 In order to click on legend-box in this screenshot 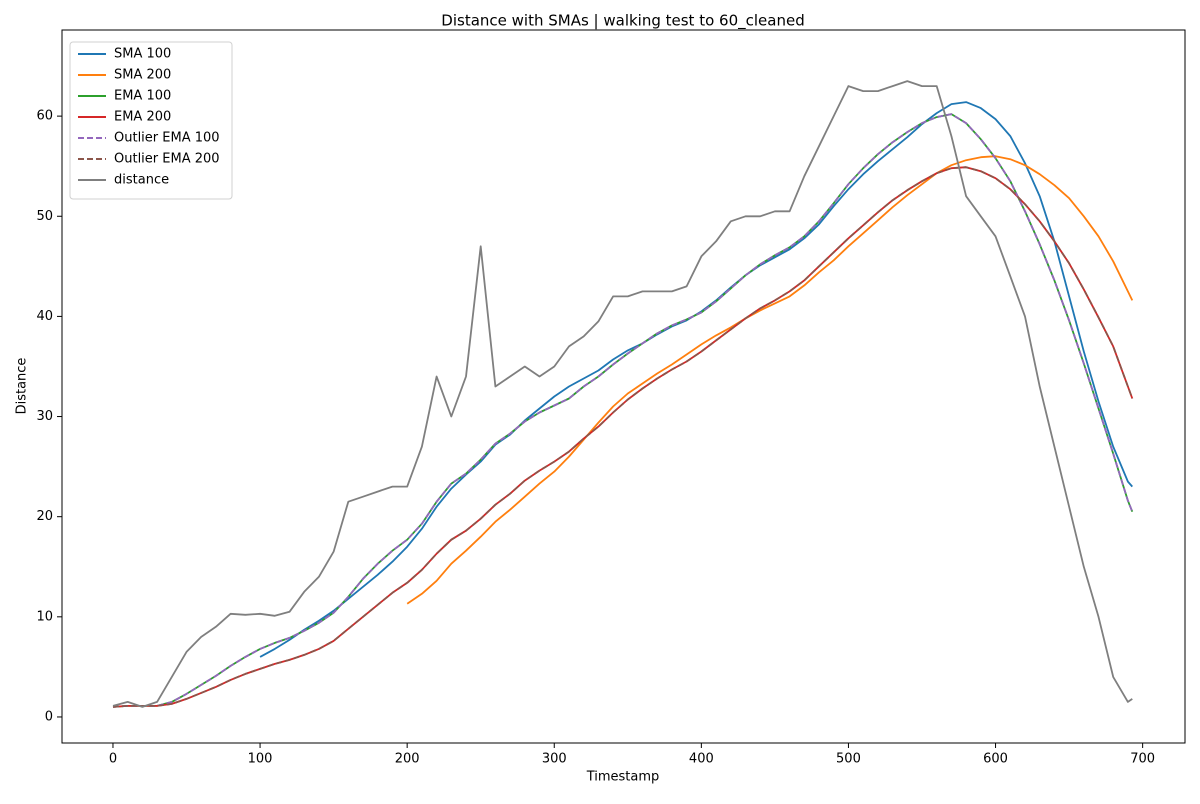, I will do `click(151, 120)`.